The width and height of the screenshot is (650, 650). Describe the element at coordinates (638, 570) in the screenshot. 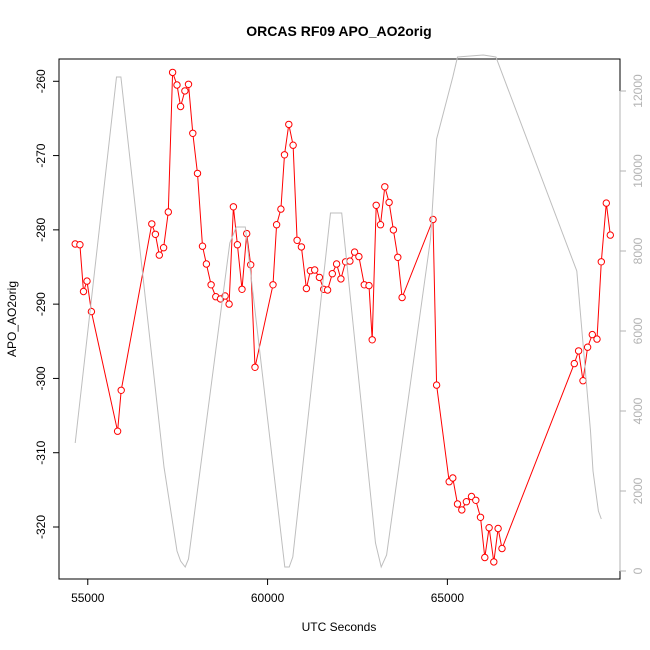

I see `y2-tick-label: 0` at that location.